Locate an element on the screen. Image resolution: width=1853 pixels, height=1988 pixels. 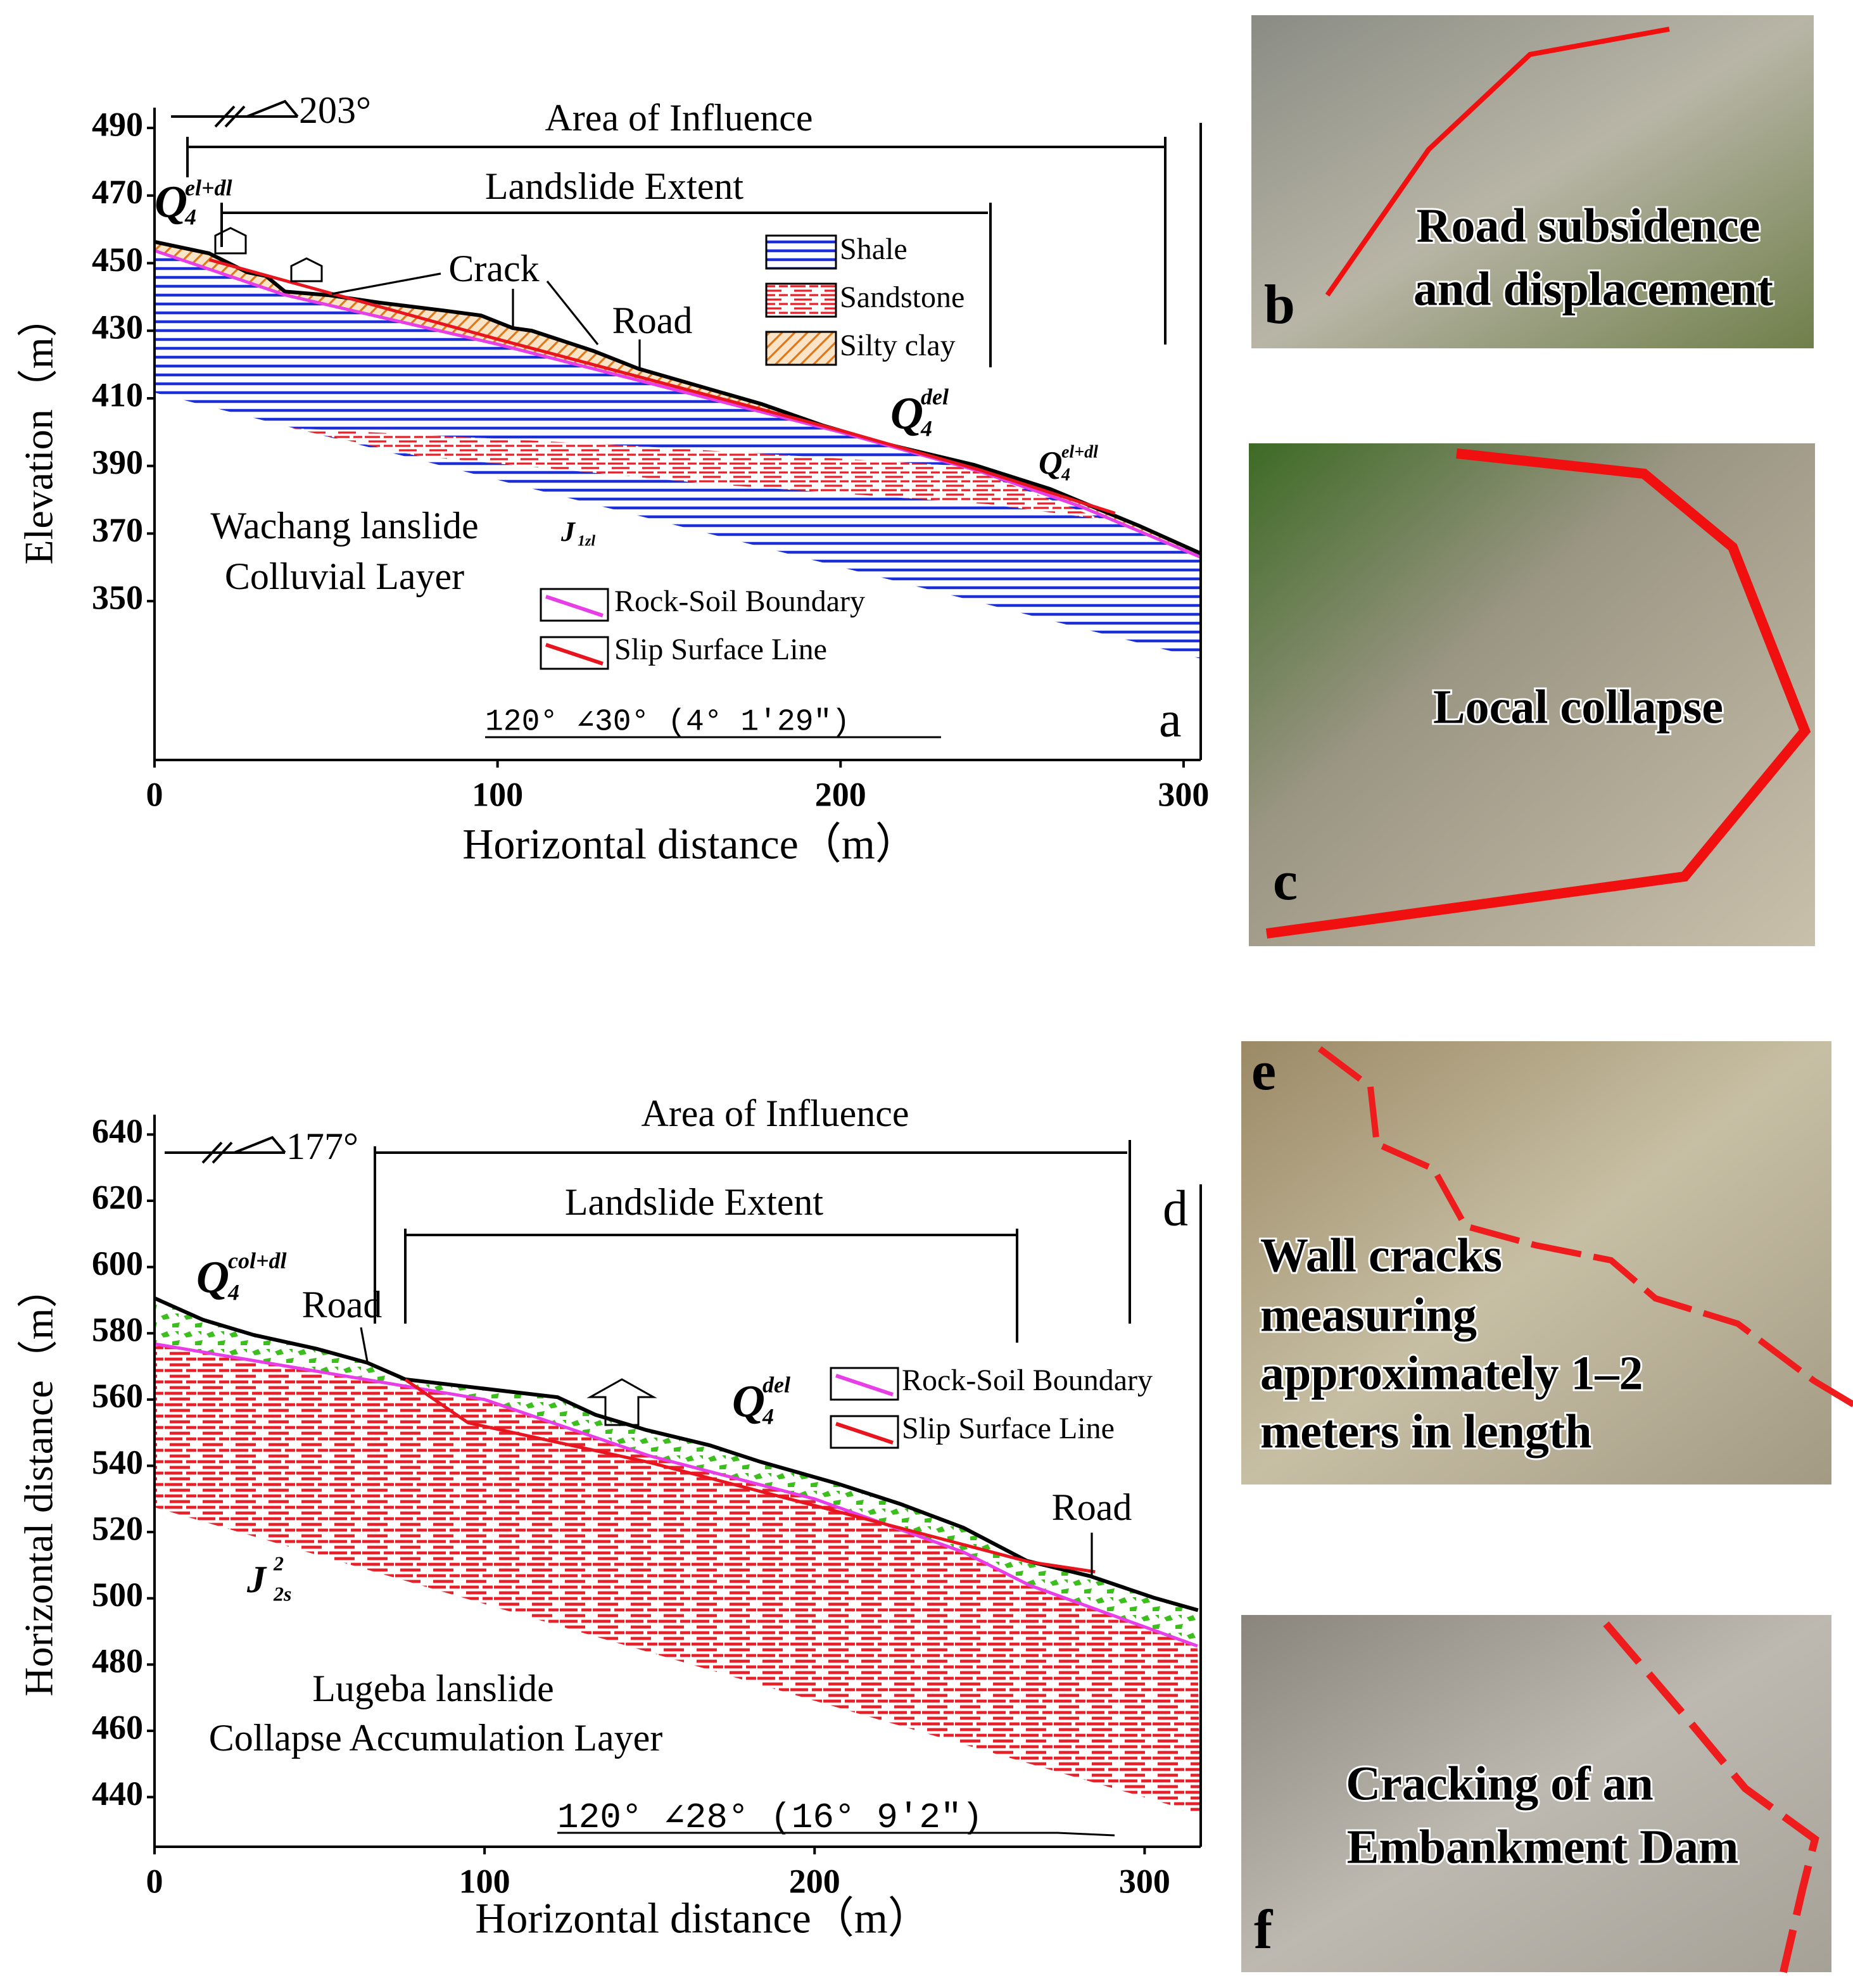
photo-f: Cracking of an Embankment Dam f is located at coordinates (1536, 1794).